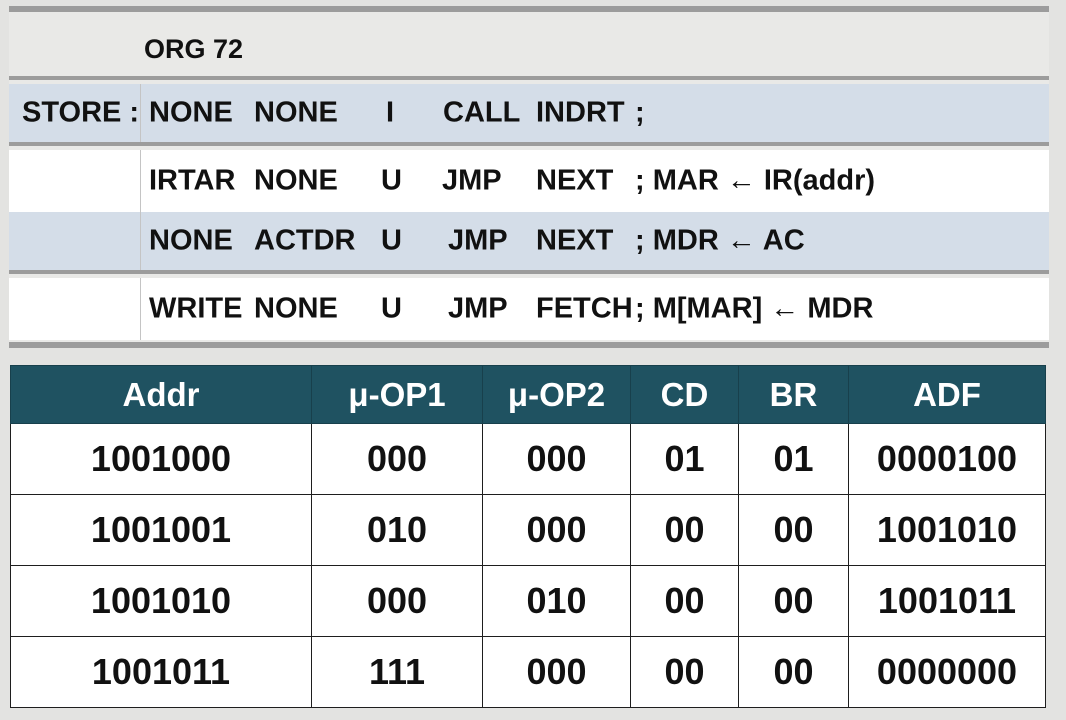  I want to click on table-row: 1001010 000 010 00 00 1001011, so click(528, 601).